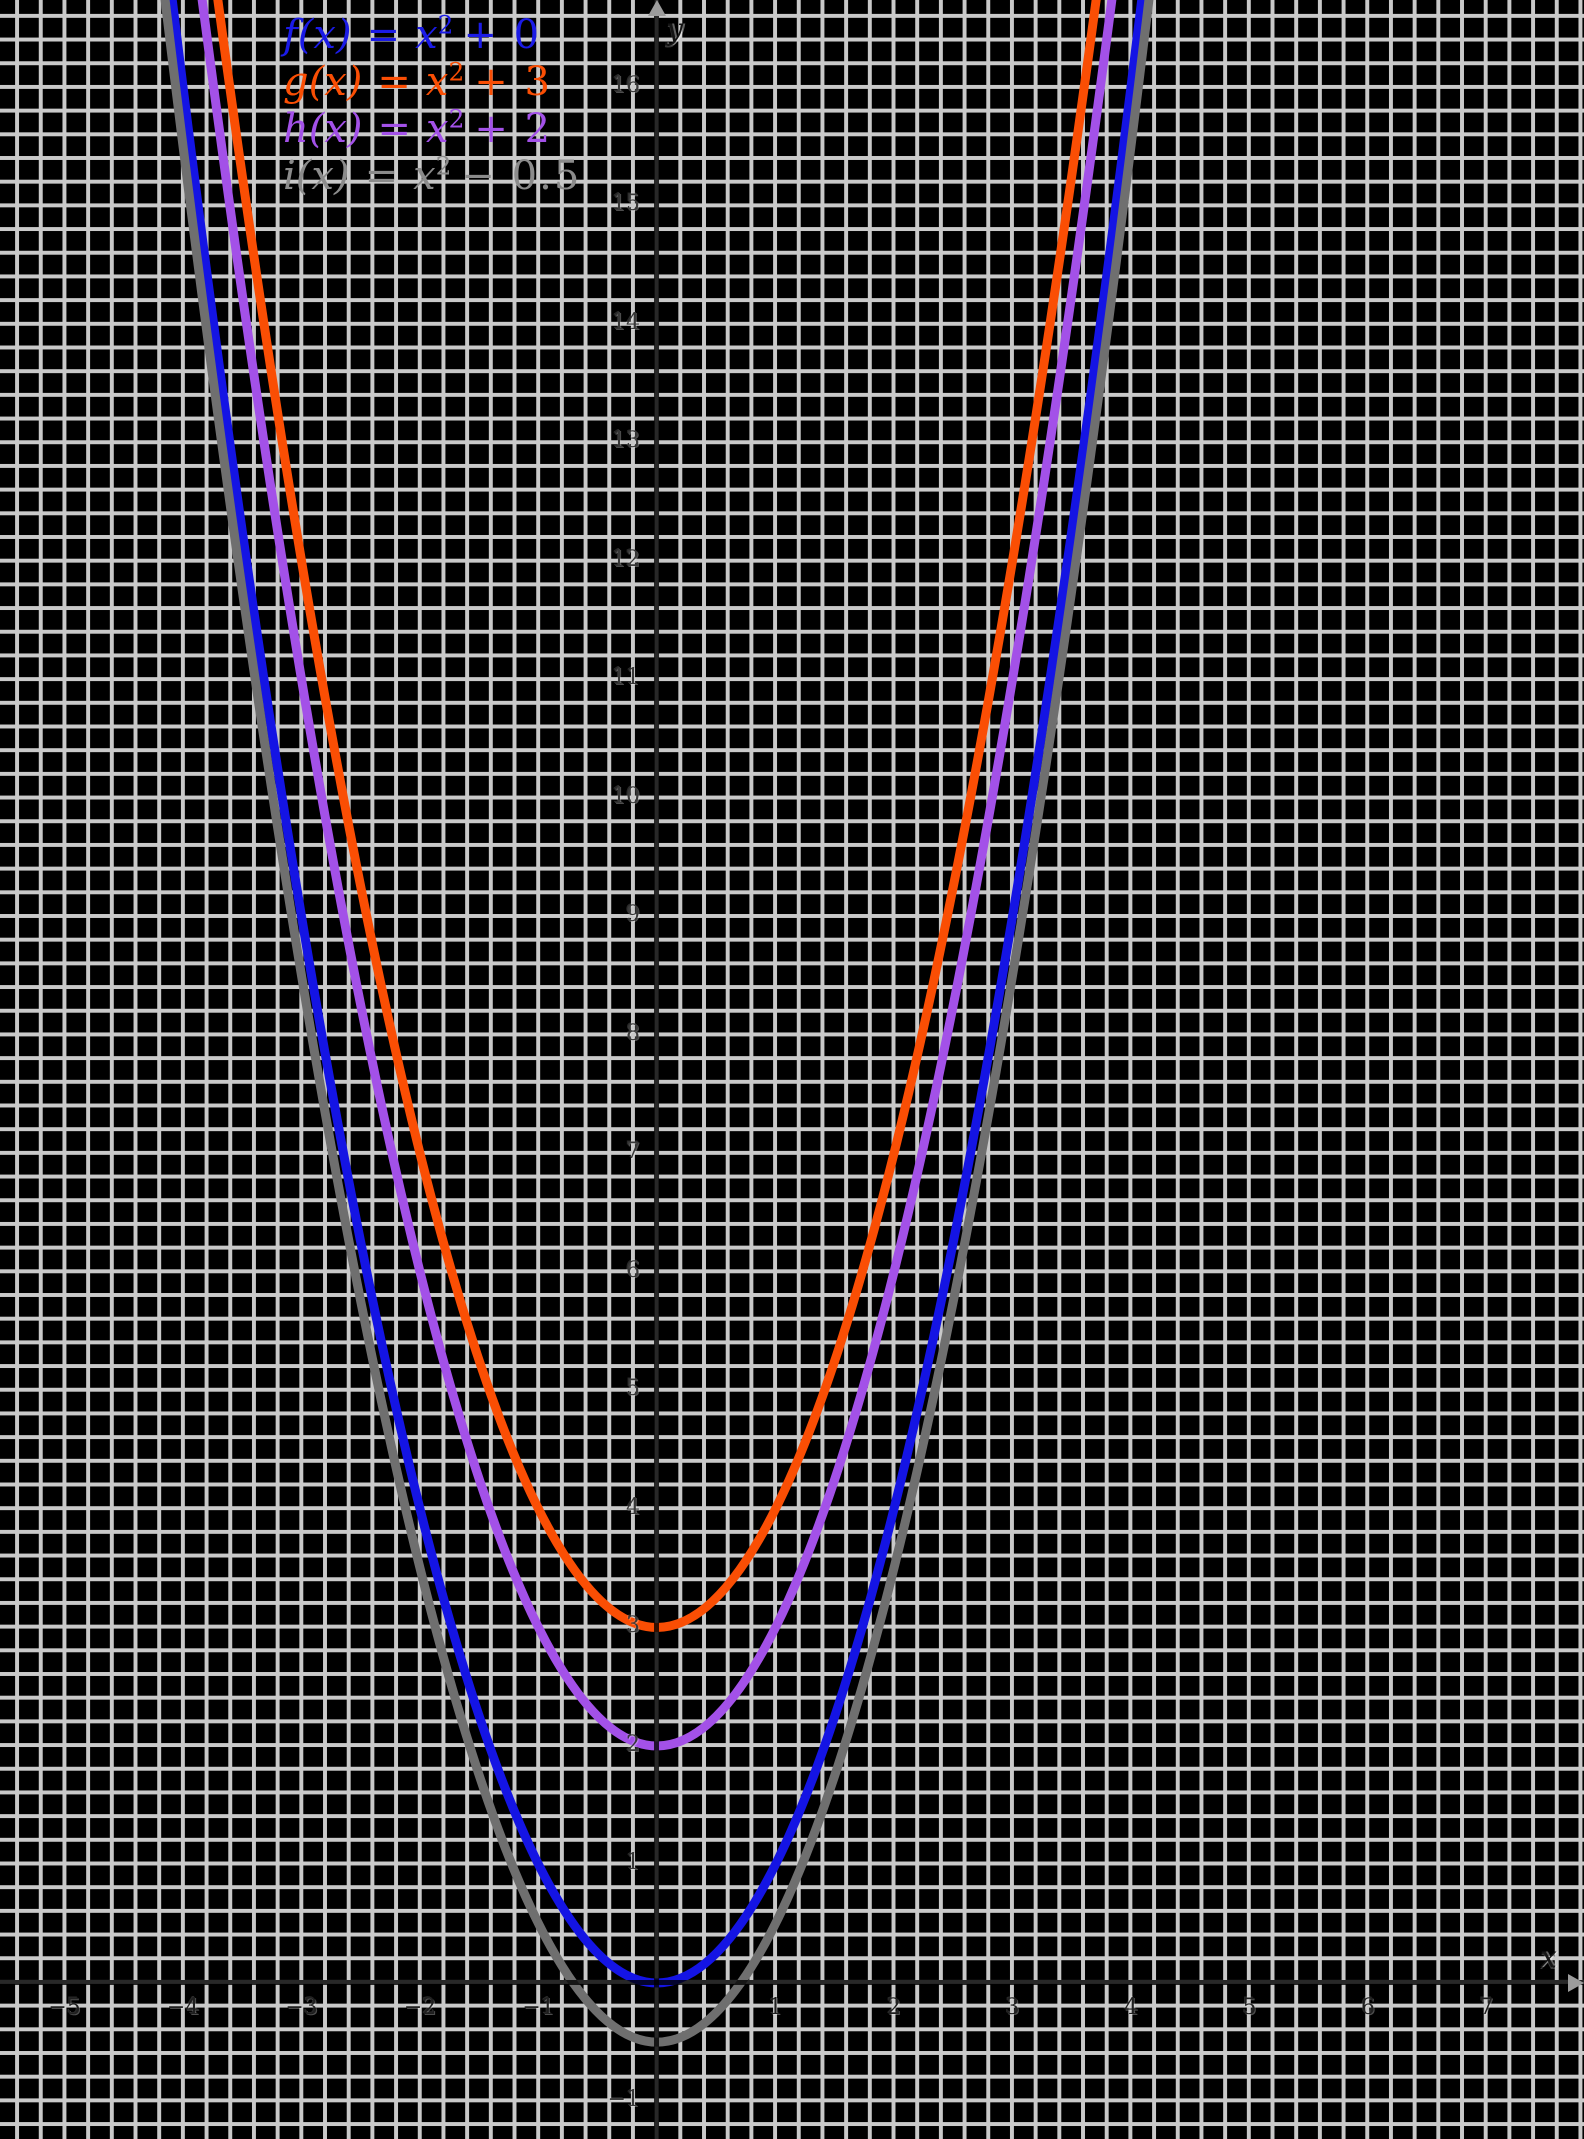 The height and width of the screenshot is (2139, 1584). What do you see at coordinates (538, 2007) in the screenshot?
I see `x-tick-label: −1` at bounding box center [538, 2007].